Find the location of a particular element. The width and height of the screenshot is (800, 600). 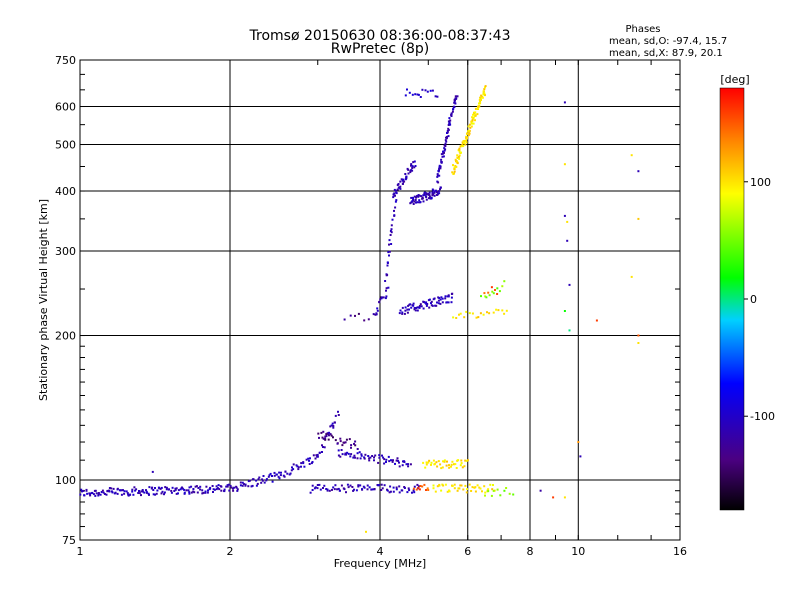

y-axis-label: Stationary phase Virtual Height [km] is located at coordinates (43, 300).